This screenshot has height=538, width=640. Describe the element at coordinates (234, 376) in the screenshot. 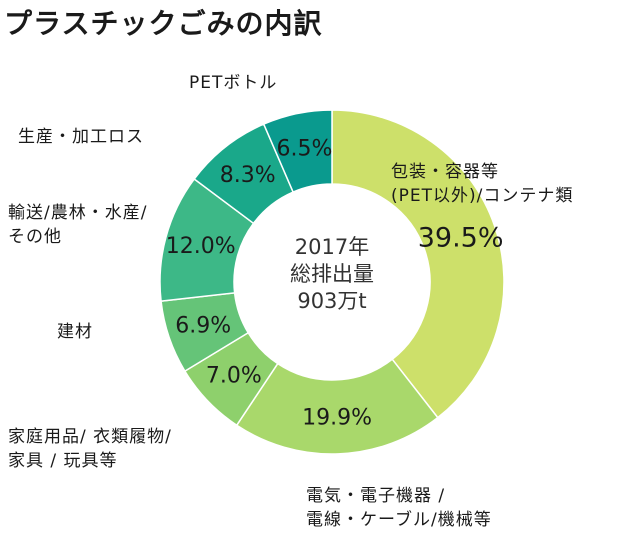

I see `slice-value-label-2: 7.0%` at that location.